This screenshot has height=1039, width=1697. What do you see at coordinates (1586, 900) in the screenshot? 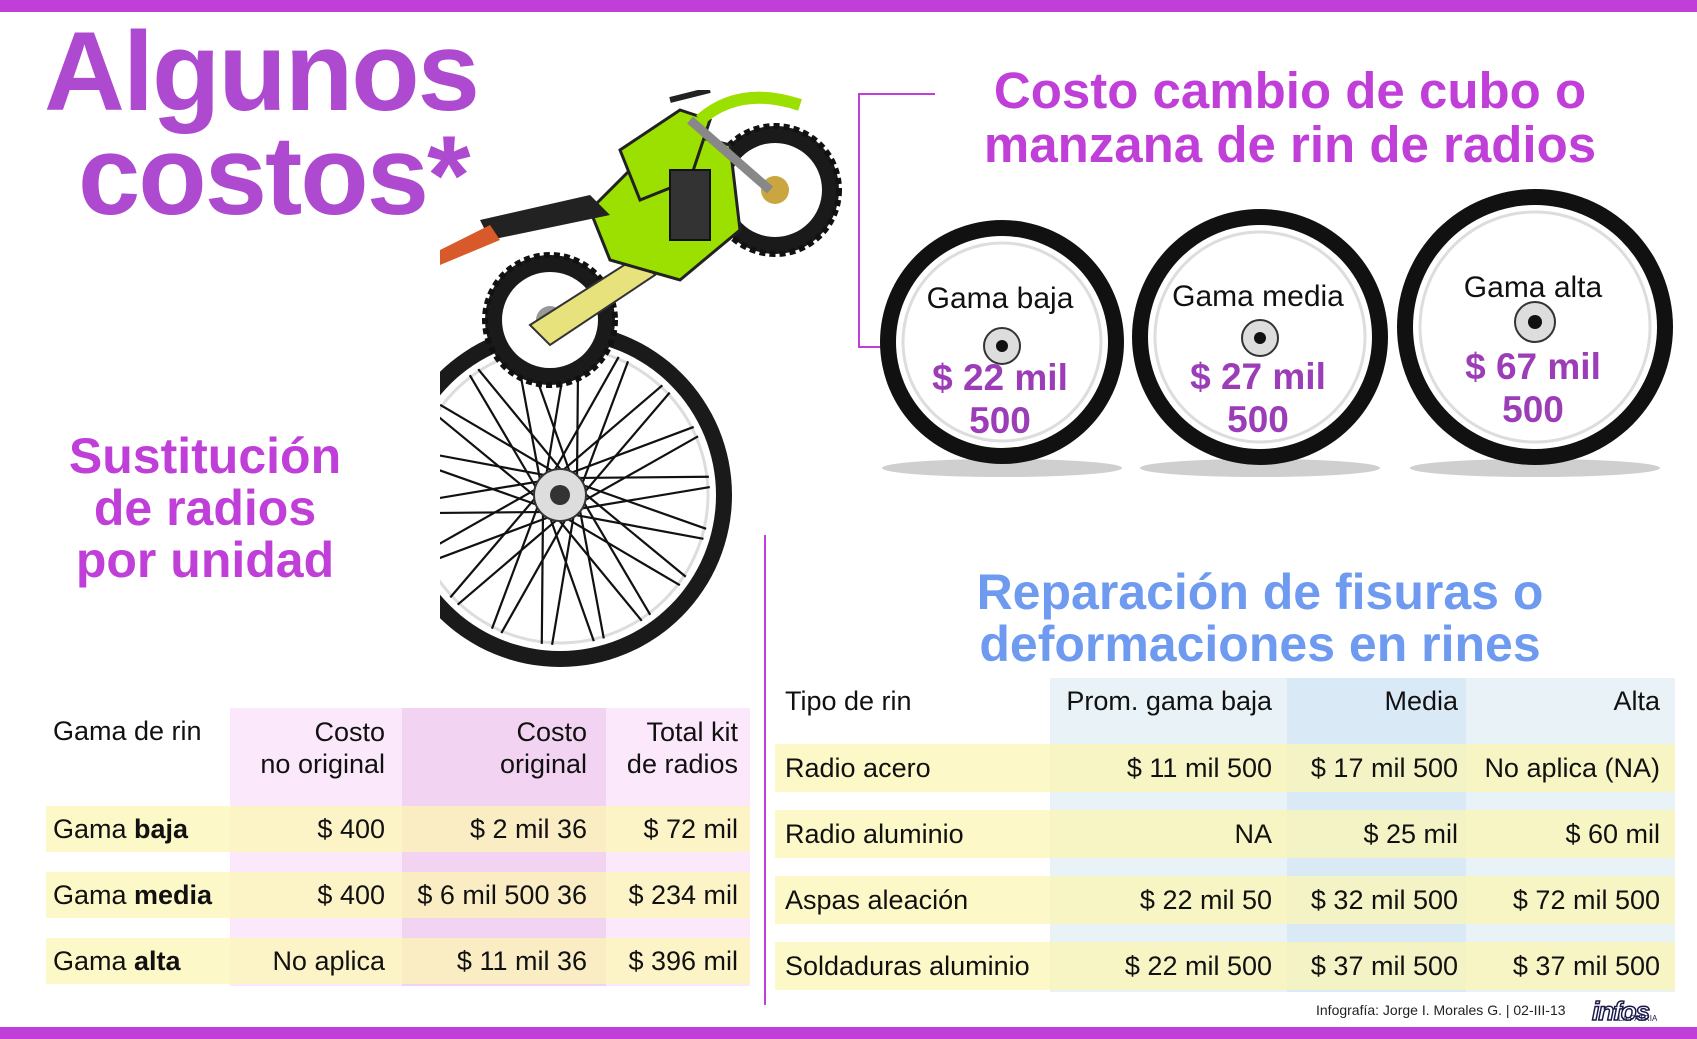
I see `table-cell-alta: $ 72 mil 500` at bounding box center [1586, 900].